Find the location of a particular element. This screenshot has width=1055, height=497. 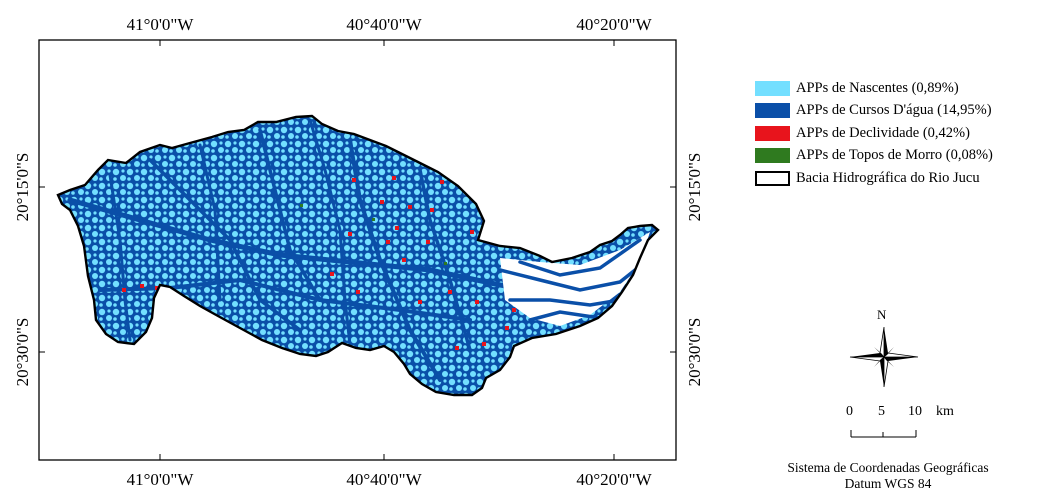

legend-item-basin: Bacia Hidrográfica do Rio Jucu is located at coordinates (874, 178).